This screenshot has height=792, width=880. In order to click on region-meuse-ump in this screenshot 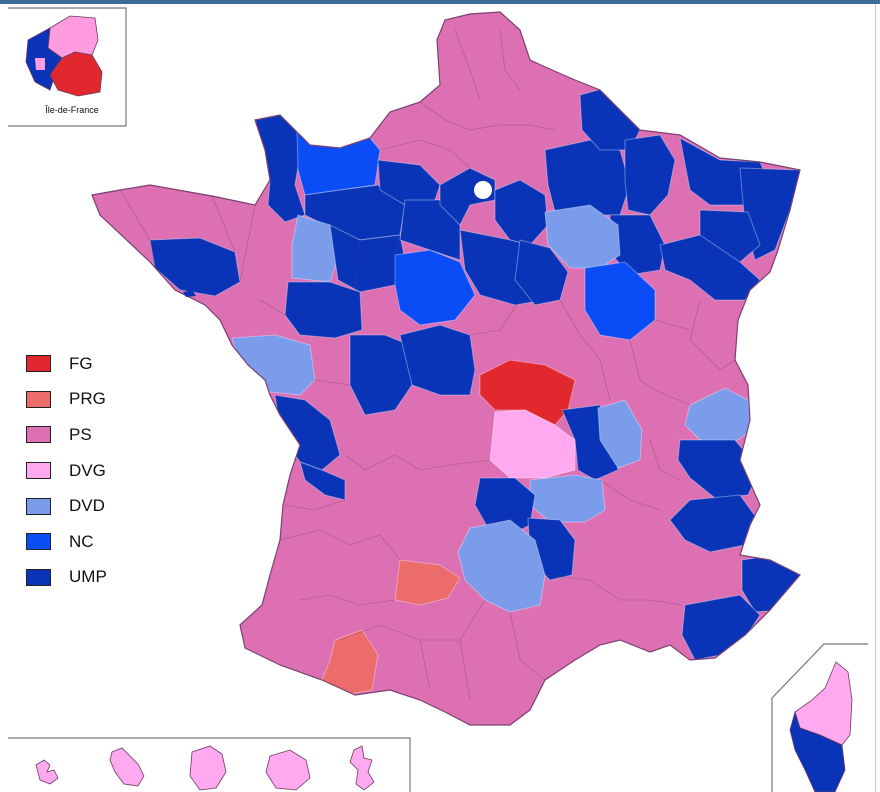, I will do `click(650, 175)`.